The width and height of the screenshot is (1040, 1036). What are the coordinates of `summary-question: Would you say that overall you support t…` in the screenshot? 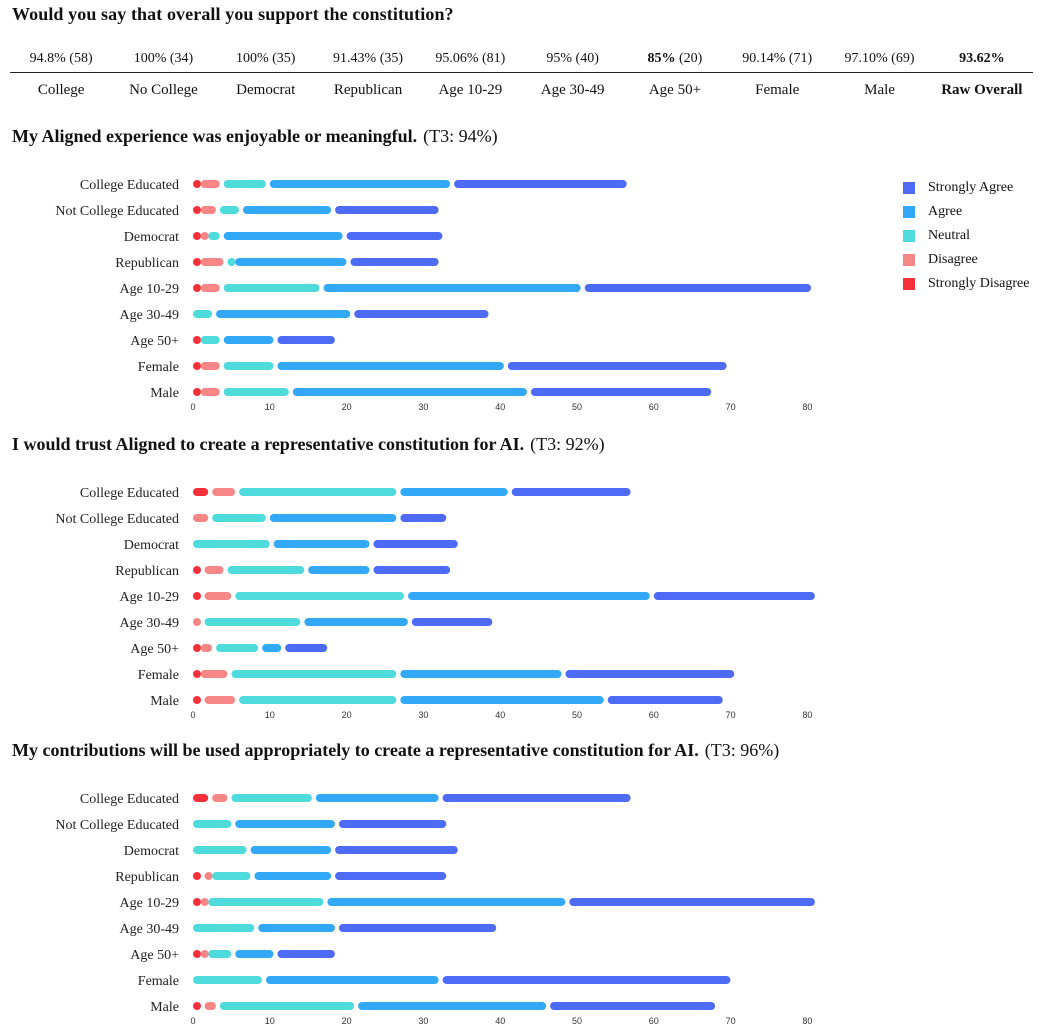 It's located at (233, 14).